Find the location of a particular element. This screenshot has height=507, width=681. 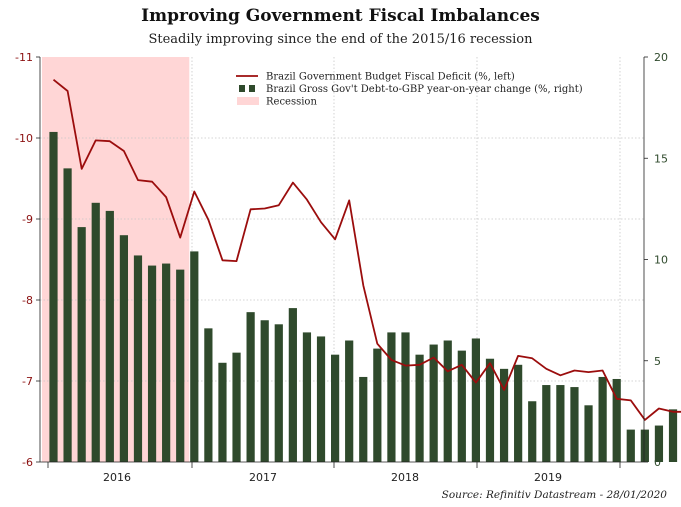

left-tick-label: -10 is located at coordinates (24, 138).